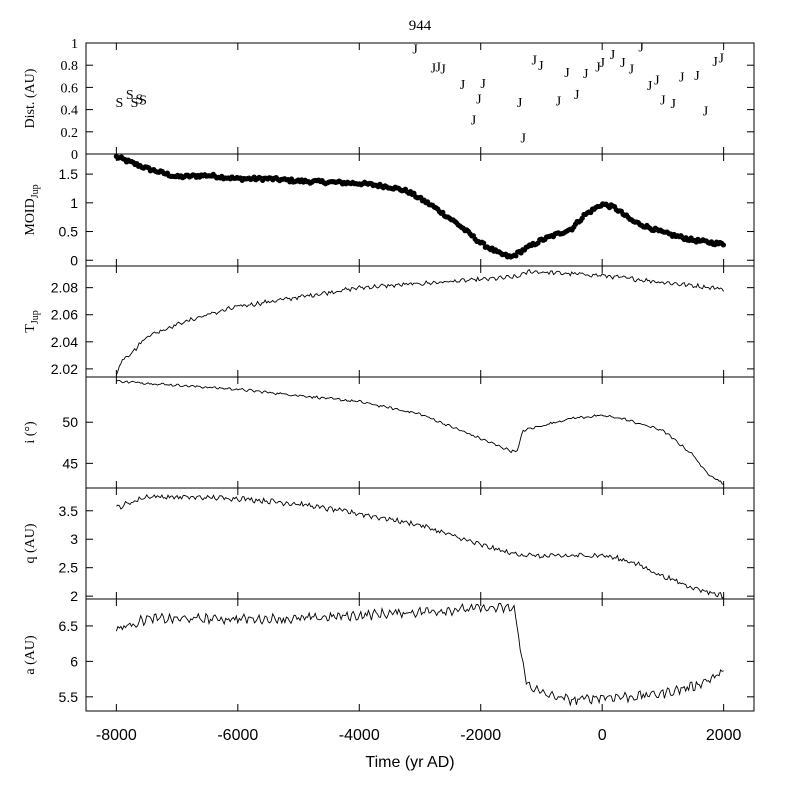  What do you see at coordinates (30, 543) in the screenshot?
I see `y-axis-label: q (AU)` at bounding box center [30, 543].